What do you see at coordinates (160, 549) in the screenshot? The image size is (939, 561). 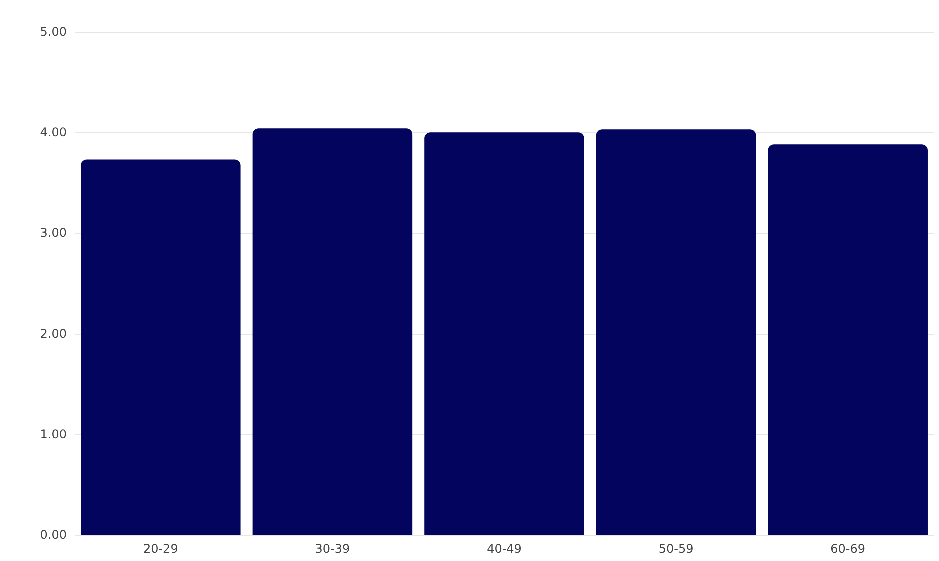 I see `x-tick-label: 20-29` at bounding box center [160, 549].